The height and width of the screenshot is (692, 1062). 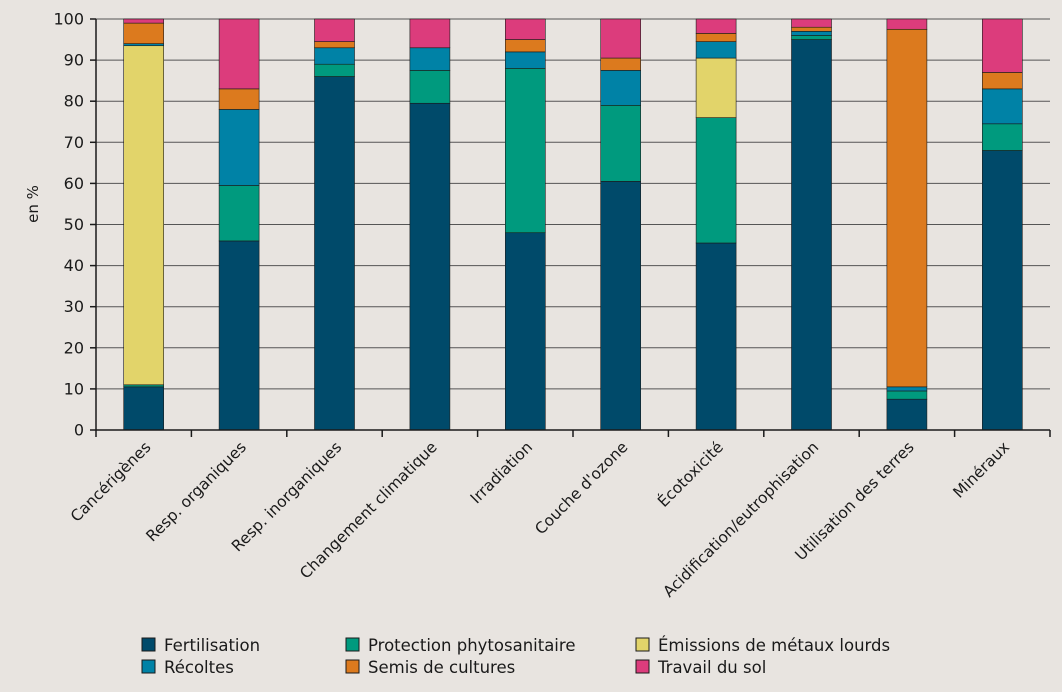 What do you see at coordinates (711, 667) in the screenshot?
I see `legend-label: Travail du sol` at bounding box center [711, 667].